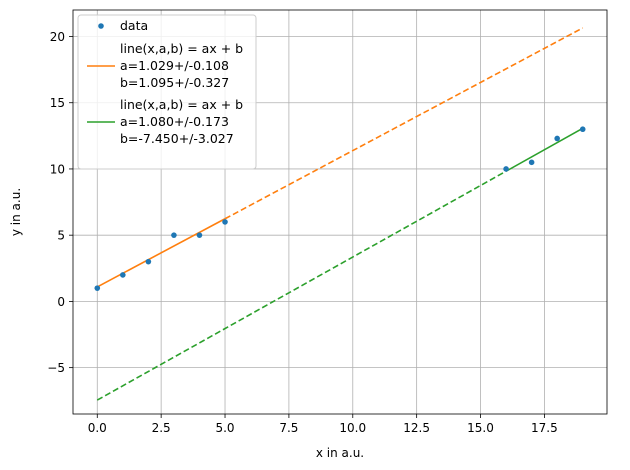 The image size is (630, 470). Describe the element at coordinates (56, 368) in the screenshot. I see `y-tick-label: −5` at that location.